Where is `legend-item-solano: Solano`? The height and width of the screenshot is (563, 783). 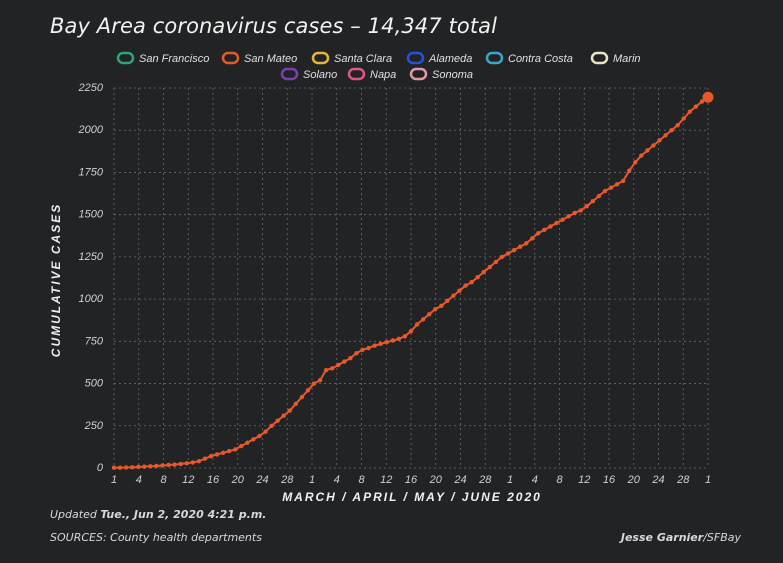 legend-item-solano: Solano is located at coordinates (308, 74).